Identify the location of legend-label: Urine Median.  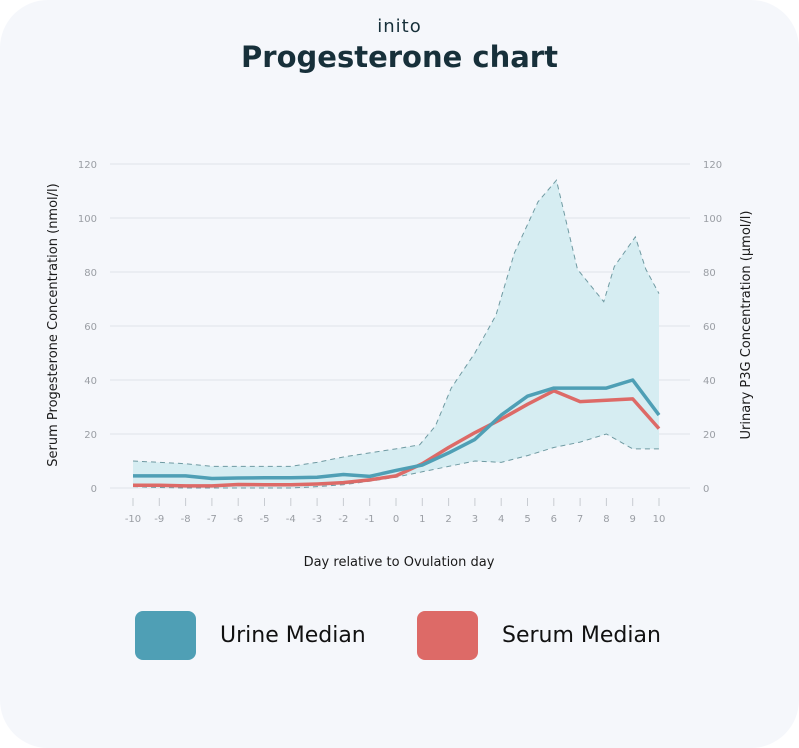
(293, 635).